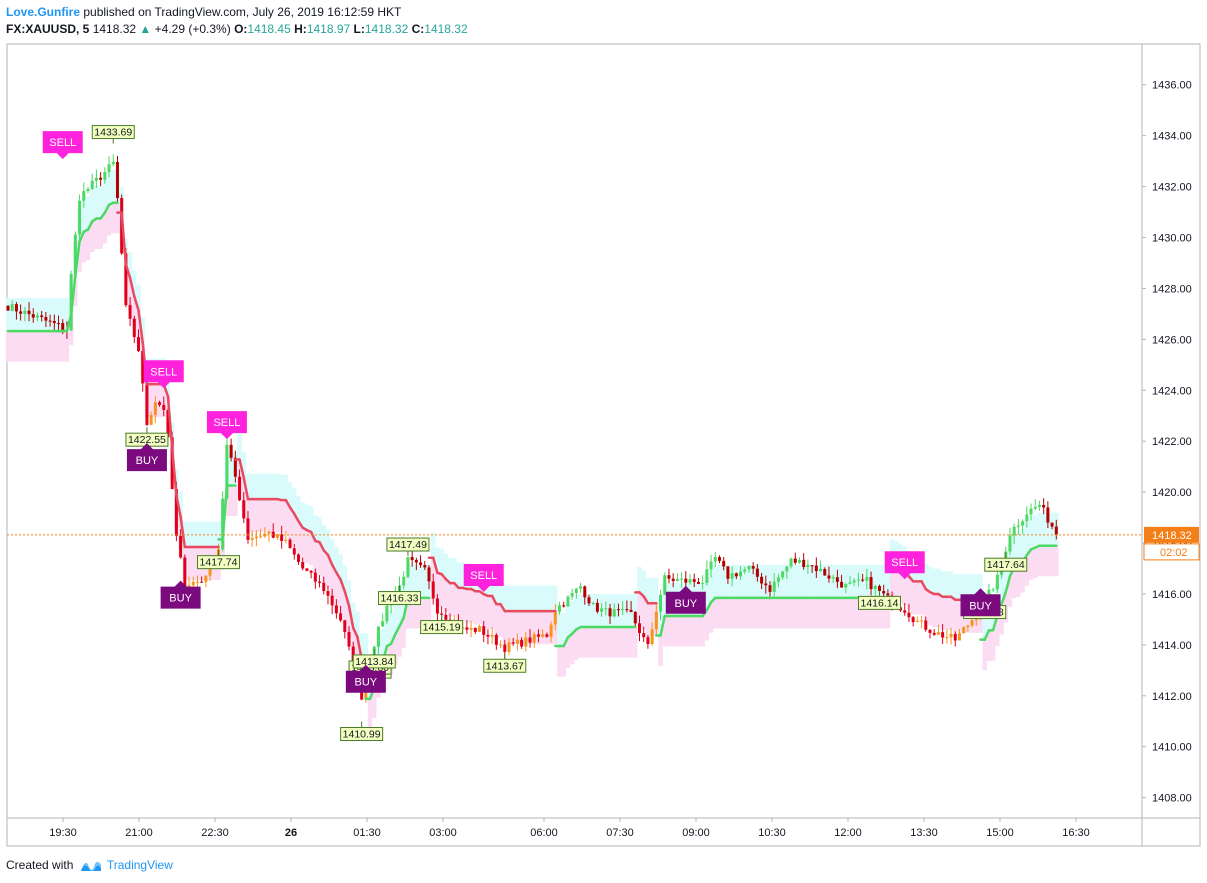 This screenshot has height=883, width=1207. I want to click on low-value: 1418.32, so click(386, 29).